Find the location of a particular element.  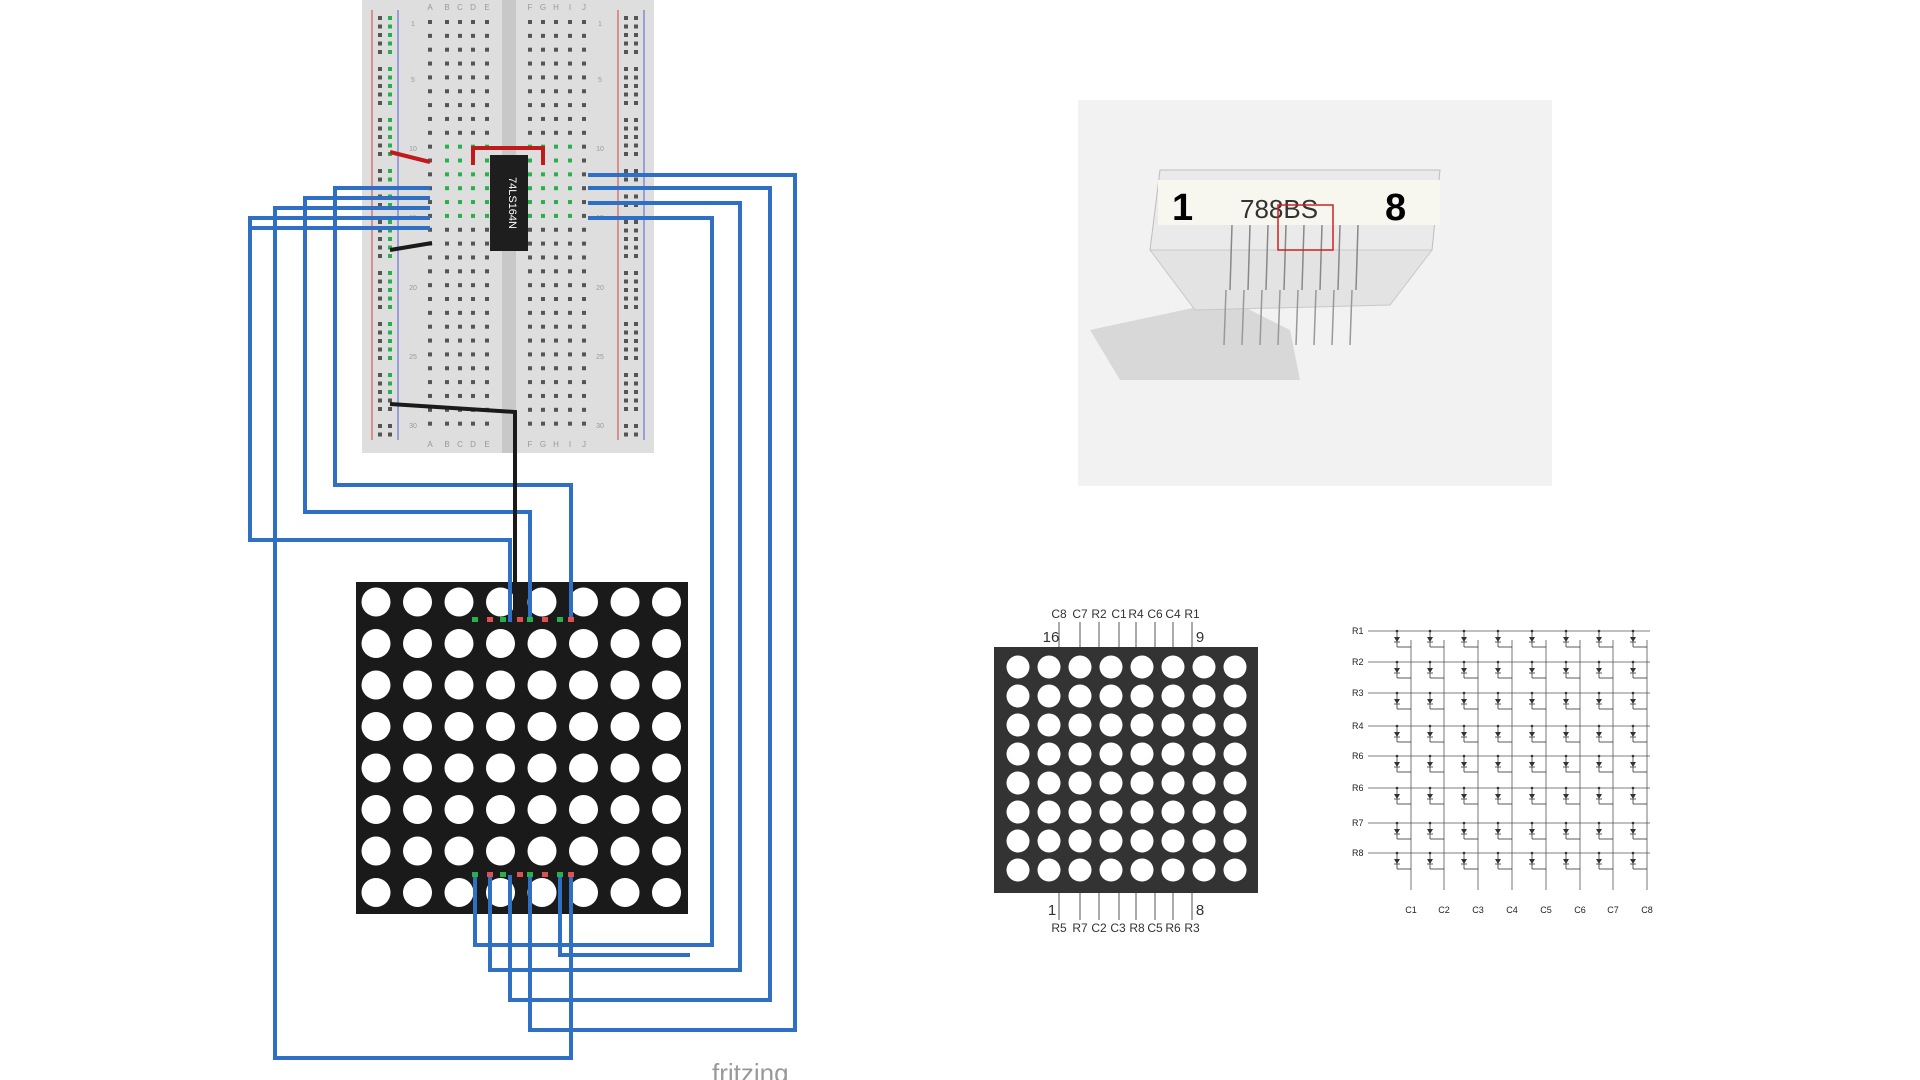

col-letter: A is located at coordinates (430, 7).